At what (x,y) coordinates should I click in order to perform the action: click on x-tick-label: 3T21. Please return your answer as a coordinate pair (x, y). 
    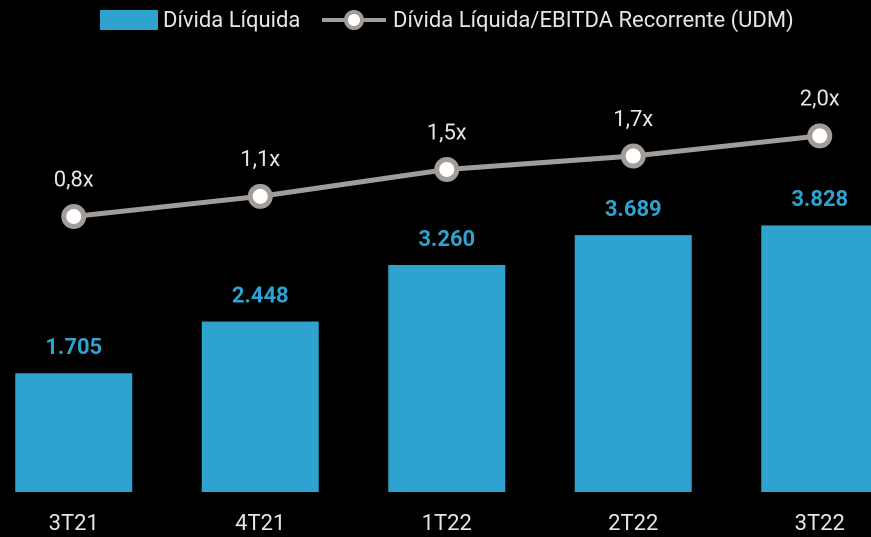
    Looking at the image, I should click on (74, 523).